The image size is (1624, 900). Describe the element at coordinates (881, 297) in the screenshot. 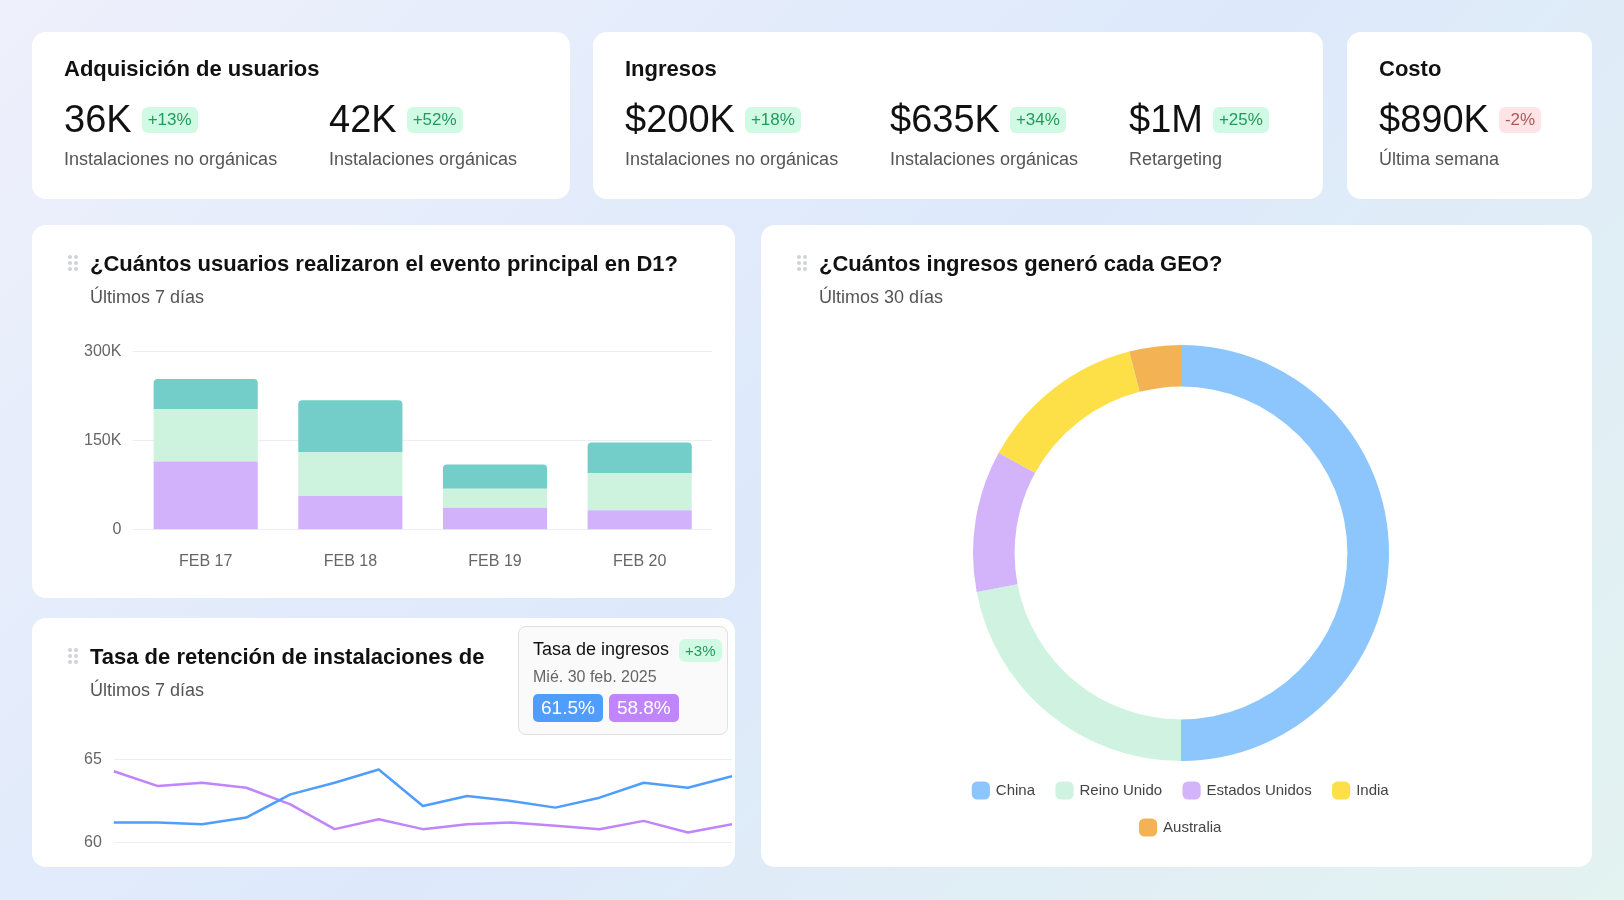

I see `chart-subtitle: Últimos 30 días` at that location.